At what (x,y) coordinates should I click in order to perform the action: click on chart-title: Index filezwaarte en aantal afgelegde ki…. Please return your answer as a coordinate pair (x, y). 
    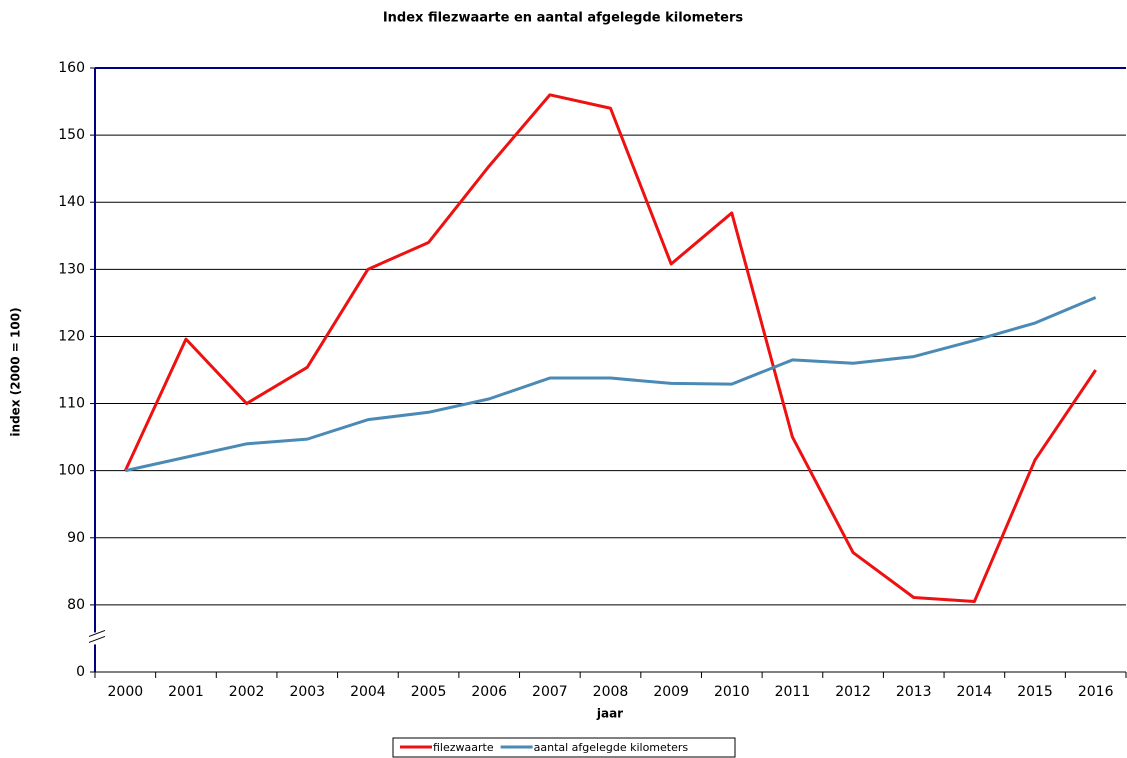
    Looking at the image, I should click on (563, 18).